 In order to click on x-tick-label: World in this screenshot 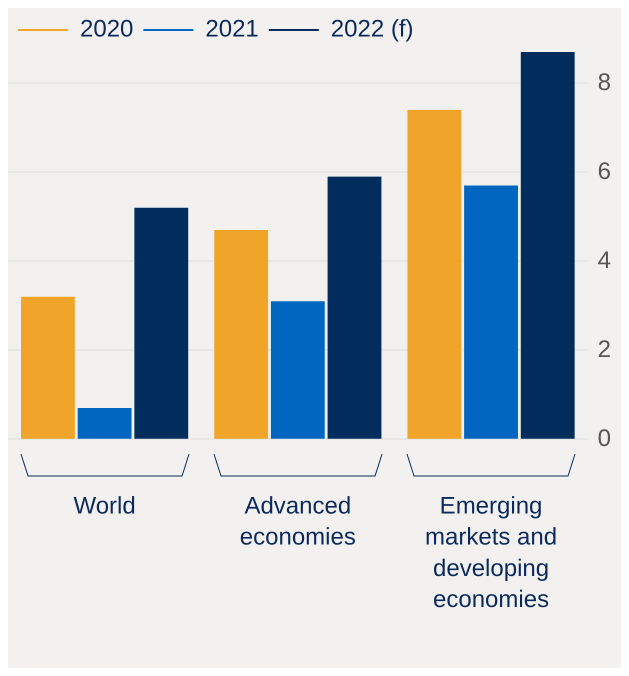, I will do `click(104, 506)`.